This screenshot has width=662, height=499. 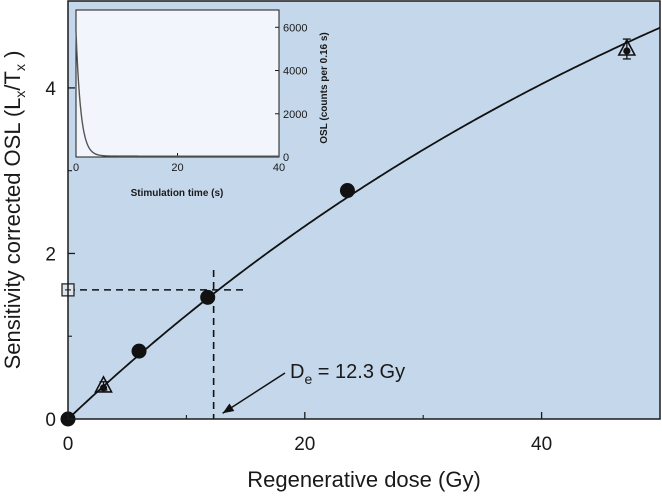 What do you see at coordinates (20, 67) in the screenshot?
I see `y-axis-title-sub2: x` at bounding box center [20, 67].